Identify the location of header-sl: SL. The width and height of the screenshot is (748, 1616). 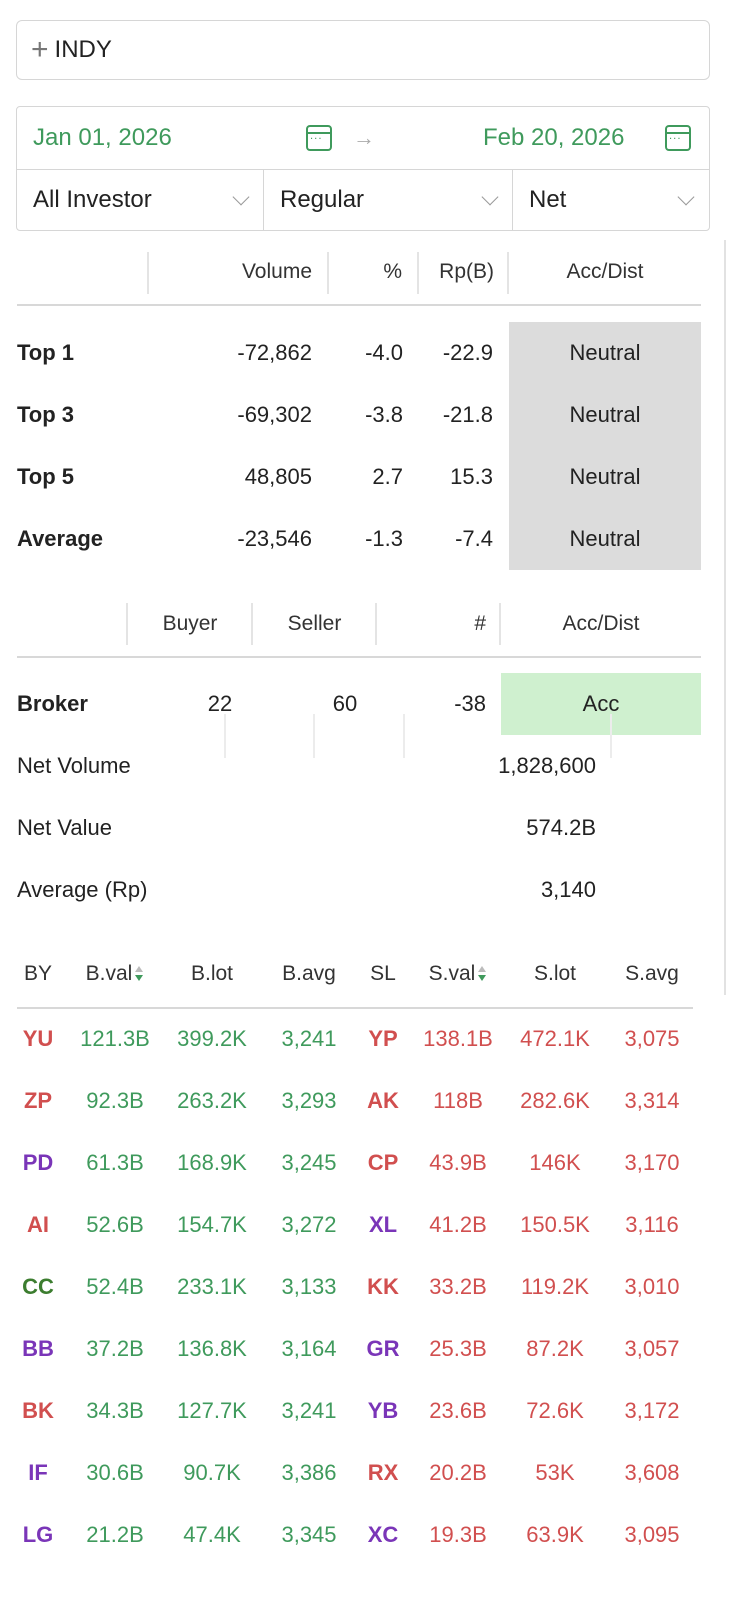
(383, 973).